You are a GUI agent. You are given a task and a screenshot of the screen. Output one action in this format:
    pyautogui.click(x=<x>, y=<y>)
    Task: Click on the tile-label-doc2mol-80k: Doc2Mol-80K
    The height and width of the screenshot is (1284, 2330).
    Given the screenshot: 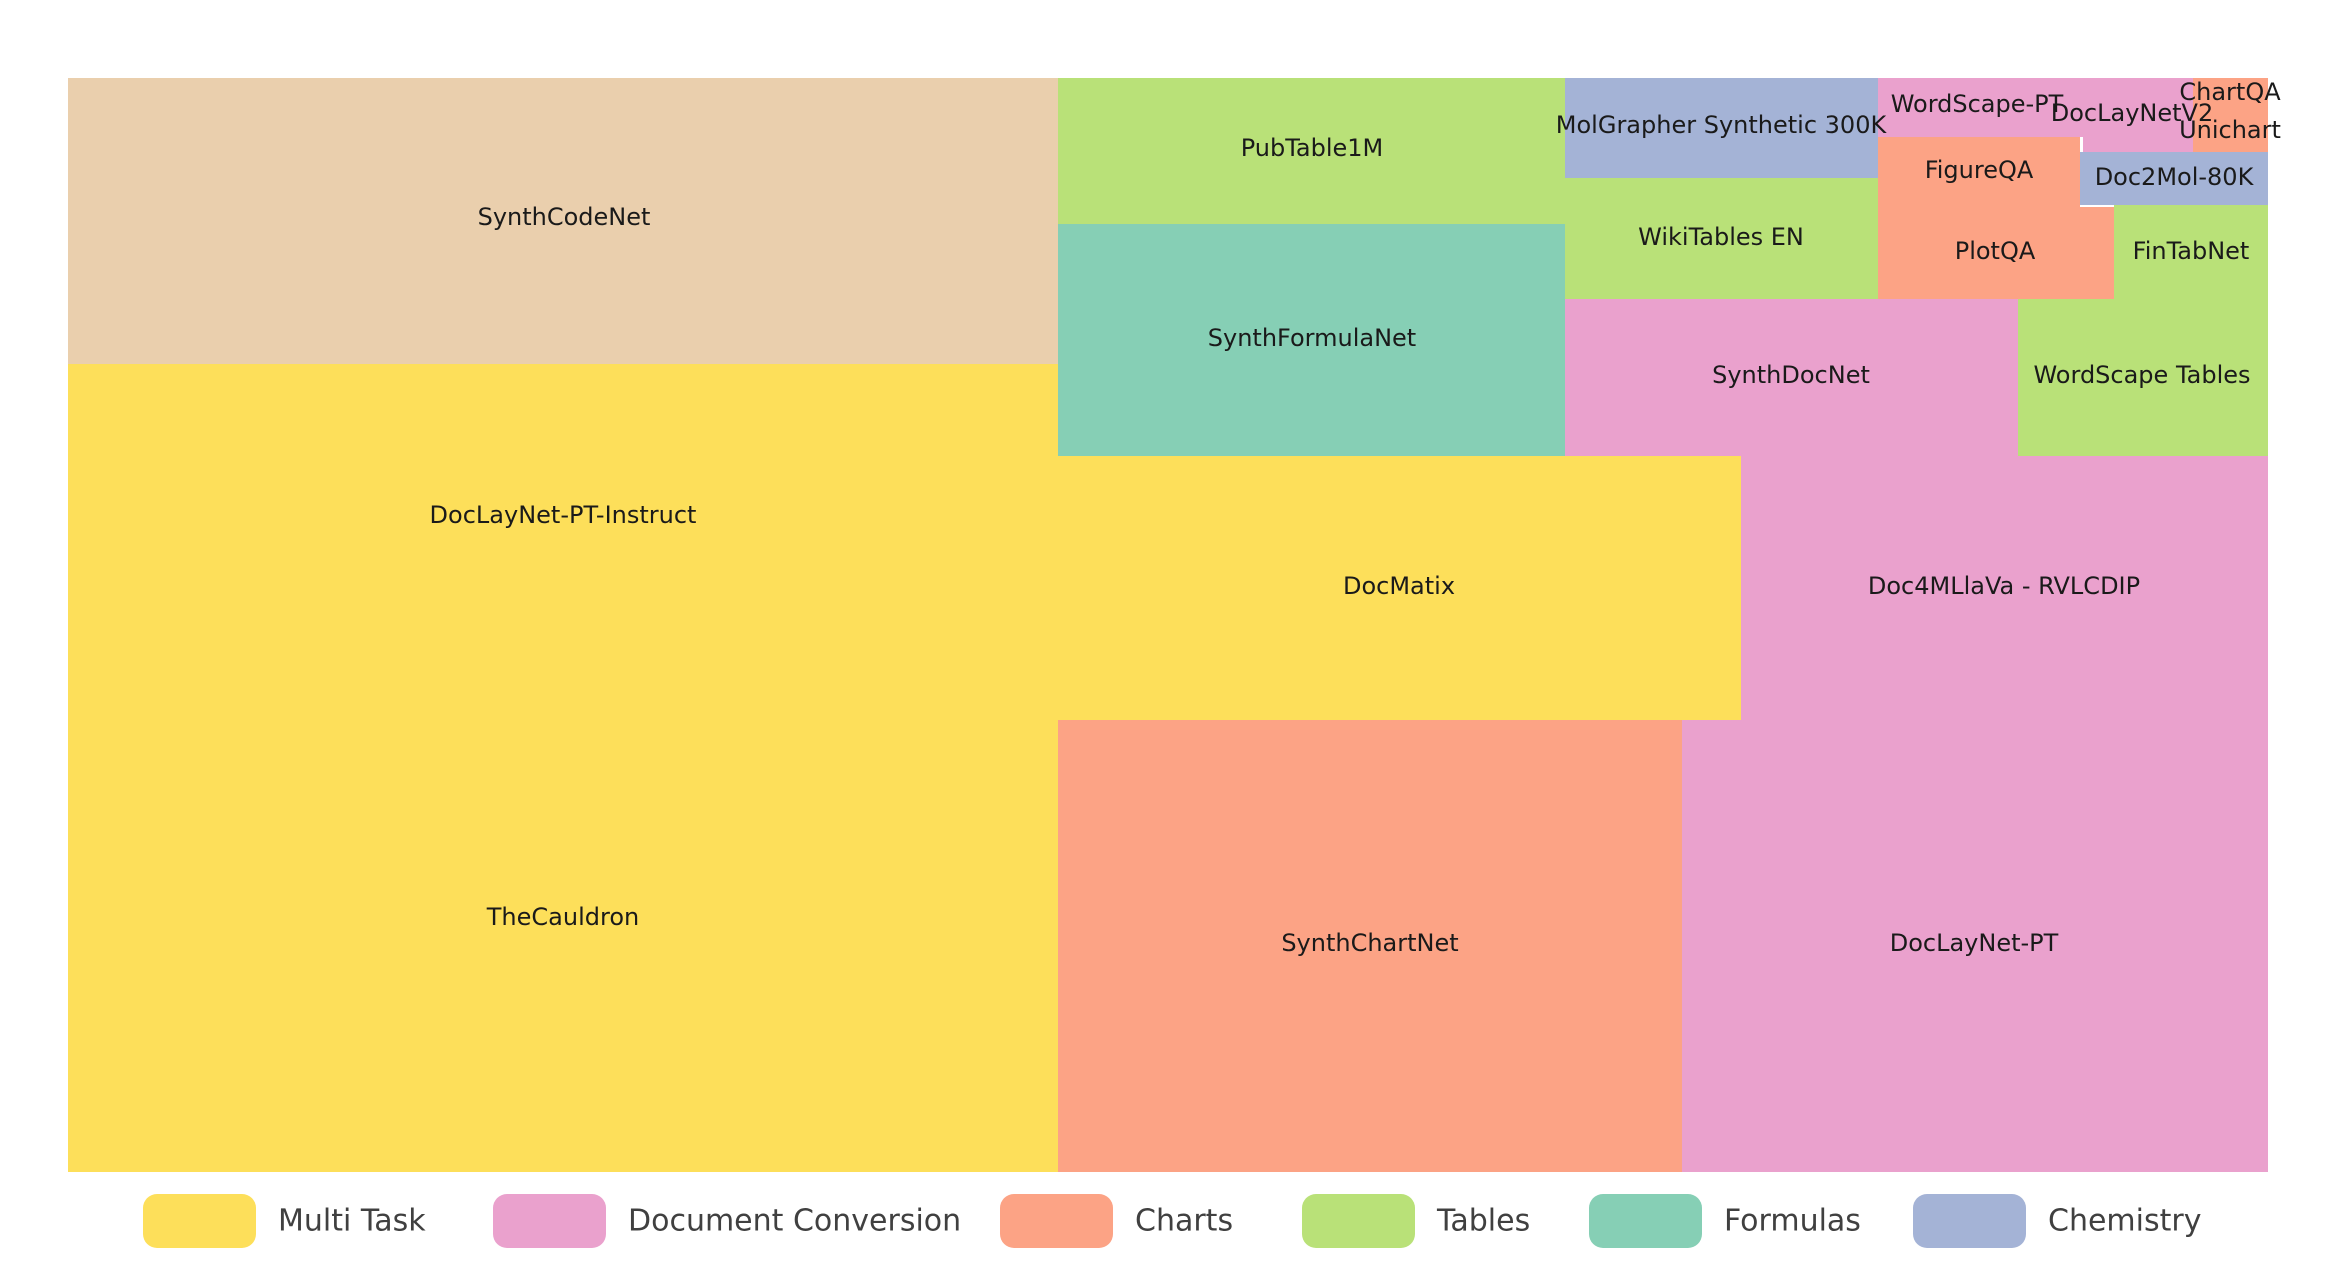 What is the action you would take?
    pyautogui.click(x=2175, y=177)
    